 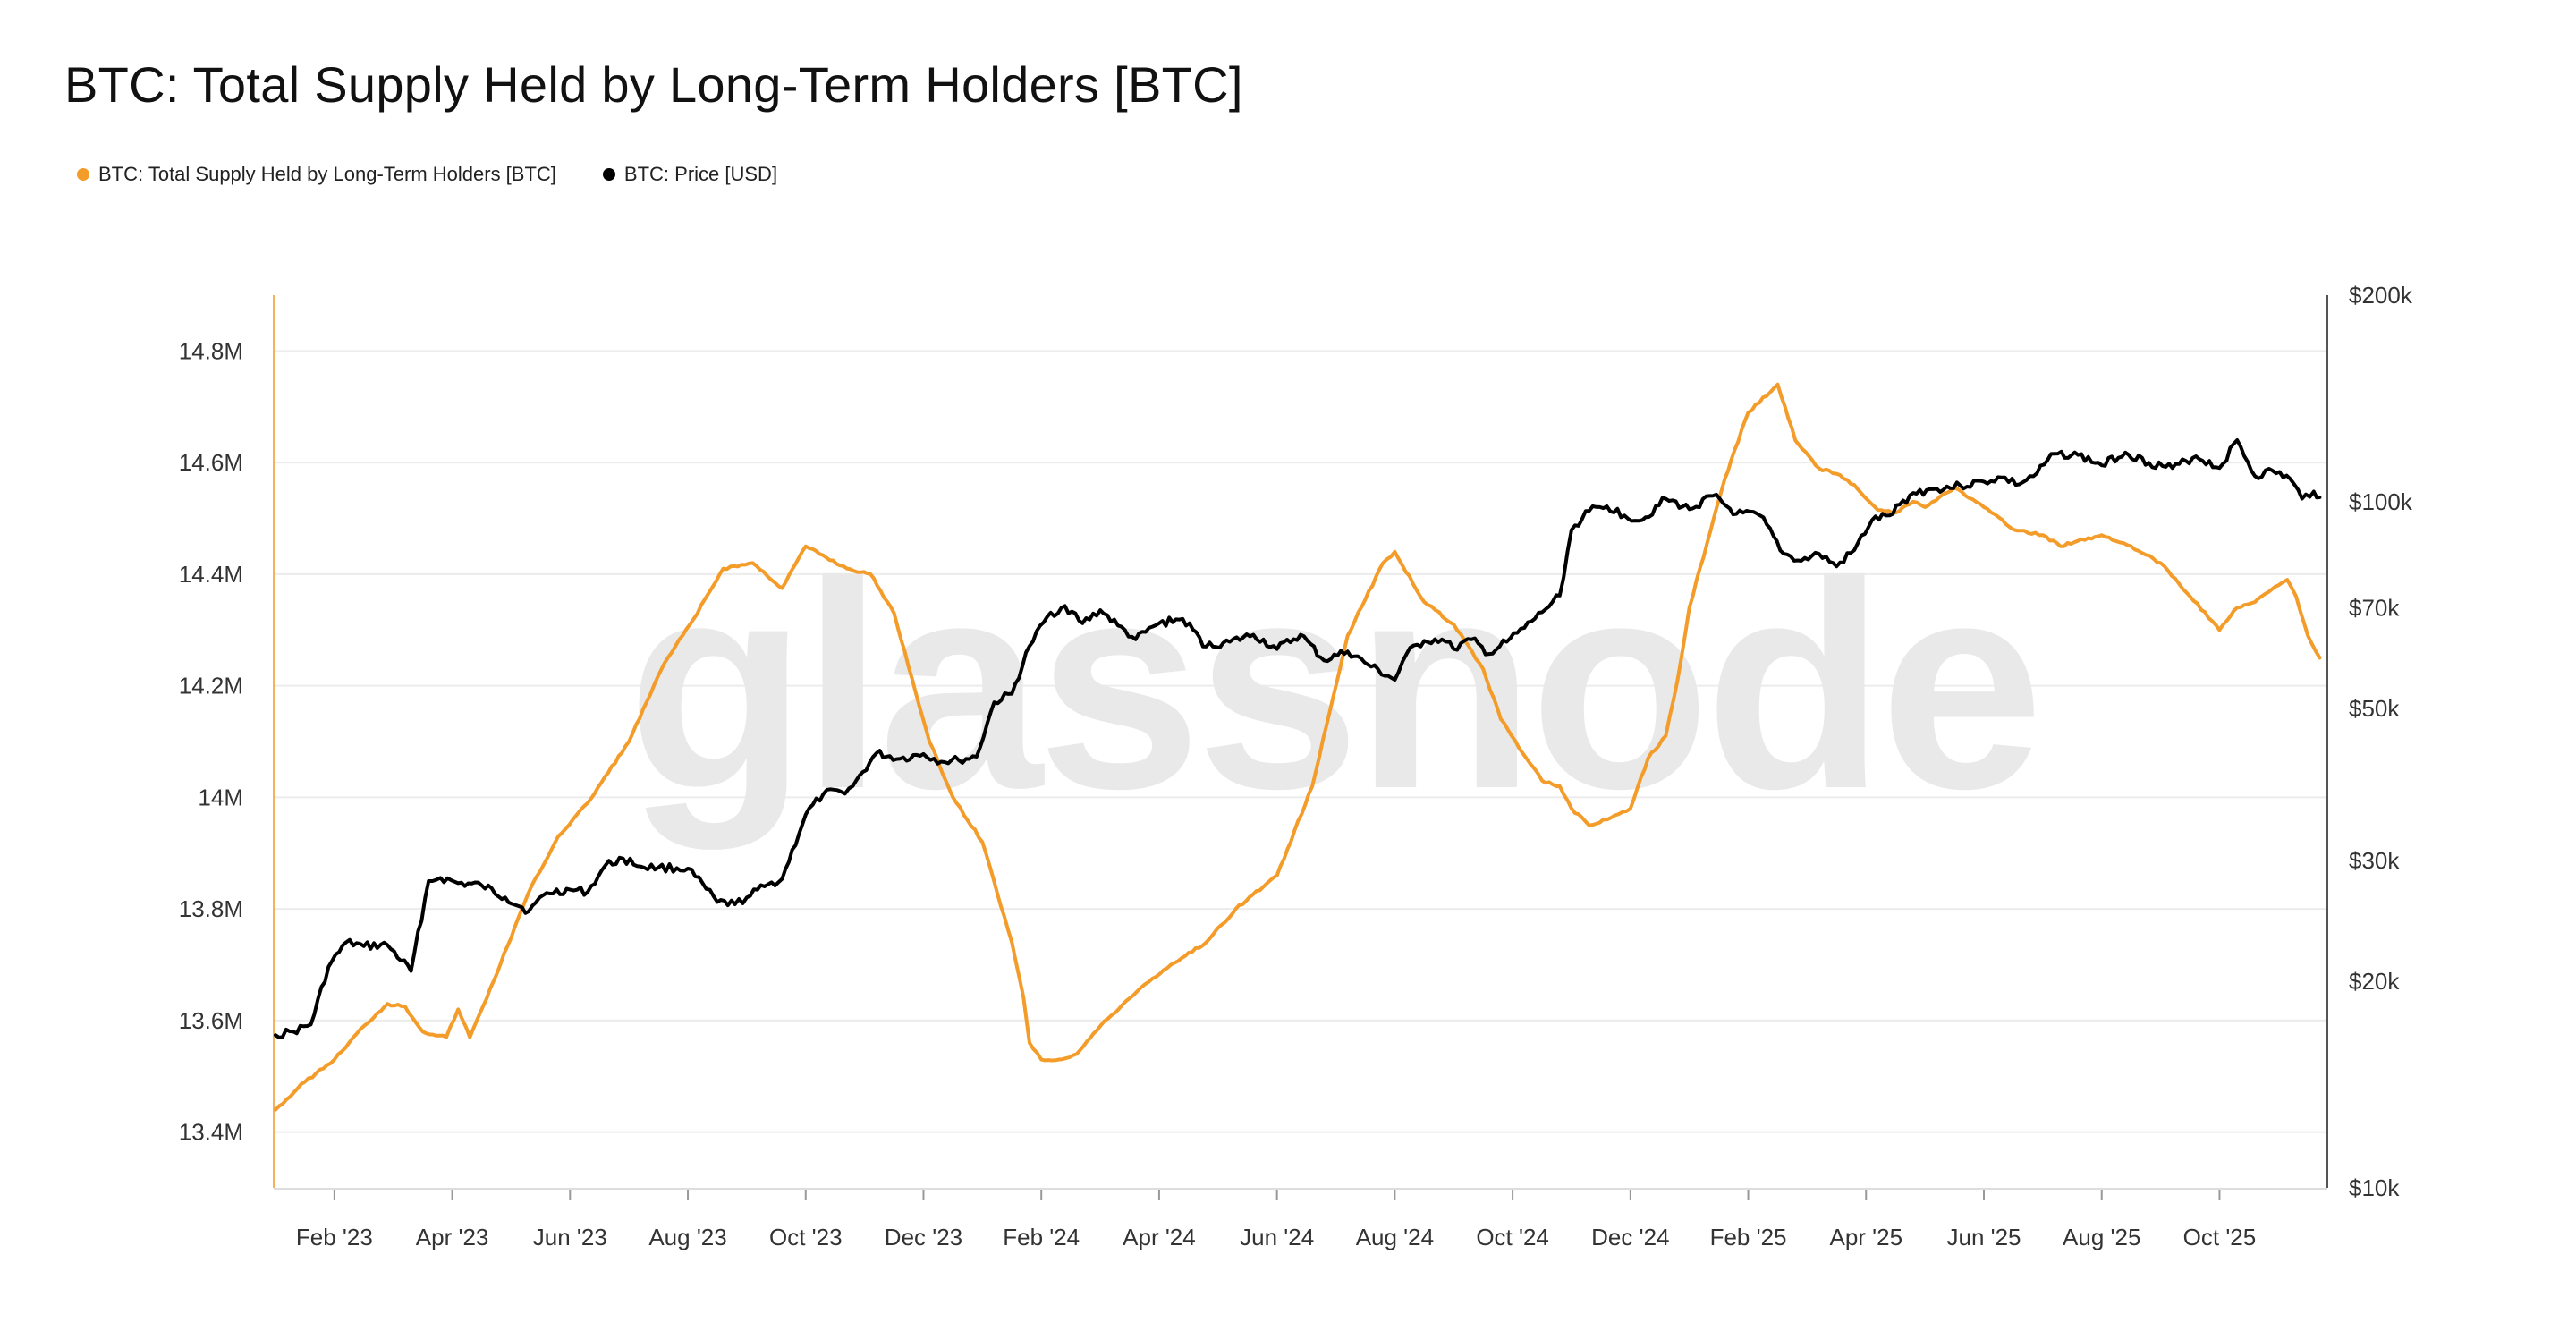 I want to click on y-left-tick-label: 13.8M, so click(x=211, y=909).